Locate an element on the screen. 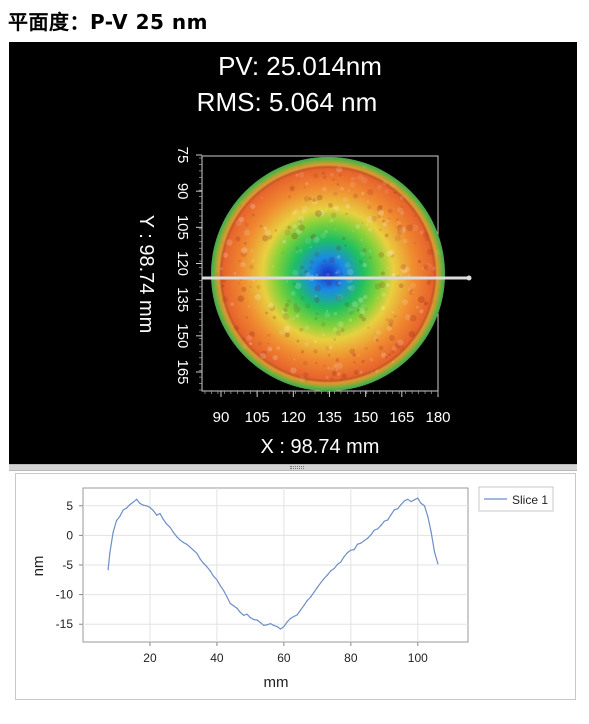 The height and width of the screenshot is (724, 589). chart-legend: Slice 1 is located at coordinates (516, 499).